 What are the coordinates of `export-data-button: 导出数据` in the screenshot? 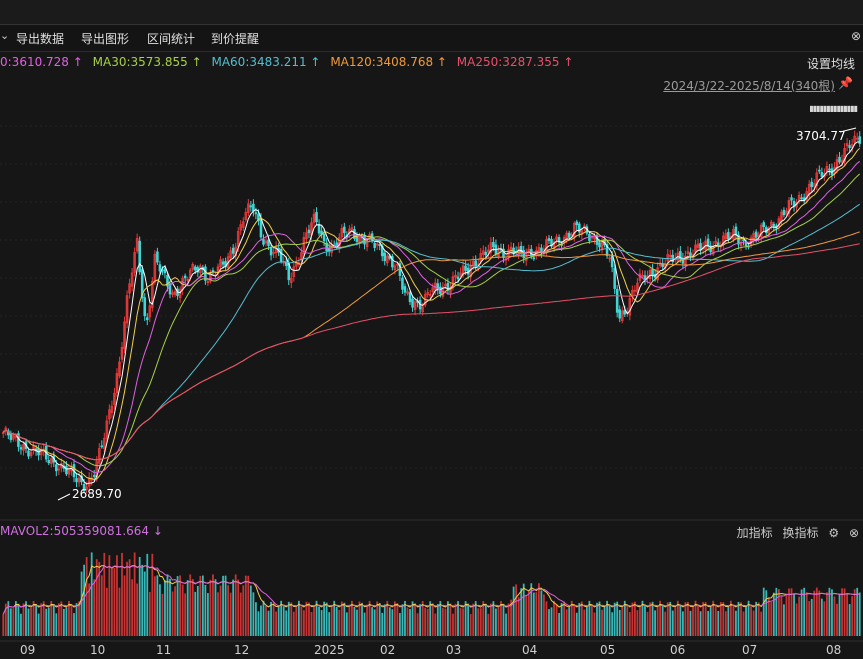 It's located at (40, 39).